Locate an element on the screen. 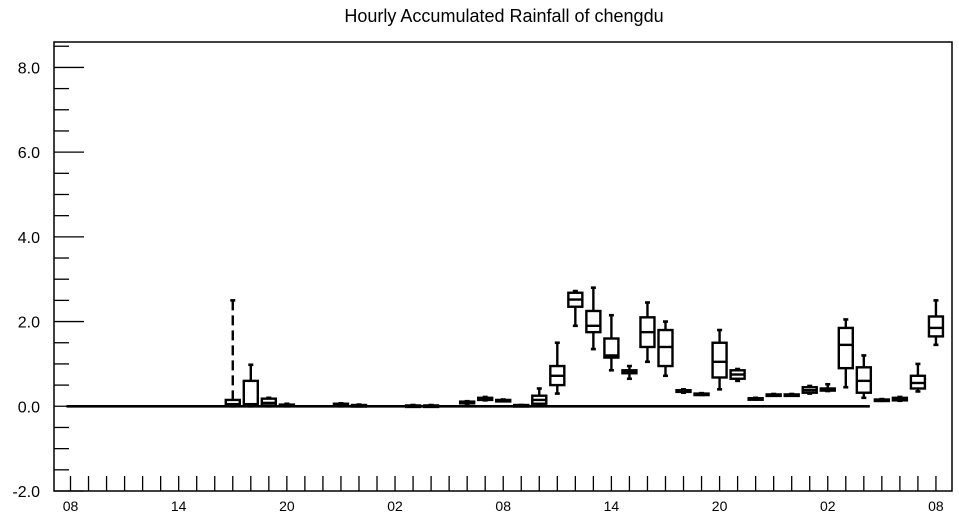  y-tick-label: 4.0 is located at coordinates (29, 238).